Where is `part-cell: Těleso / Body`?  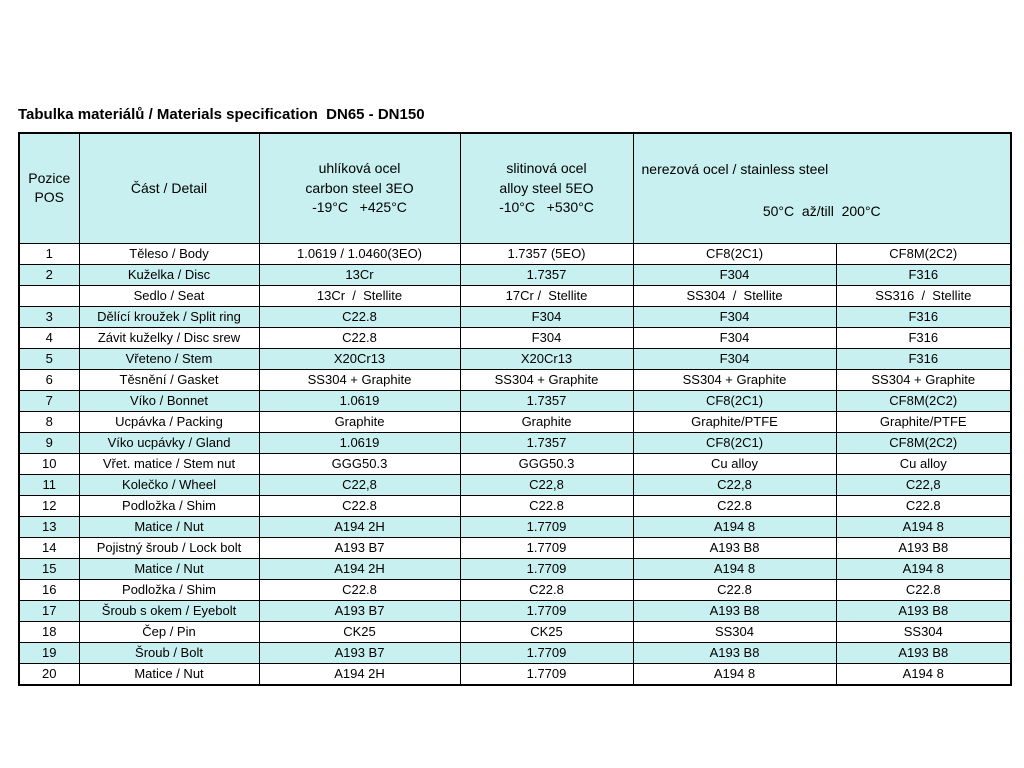 part-cell: Těleso / Body is located at coordinates (169, 253).